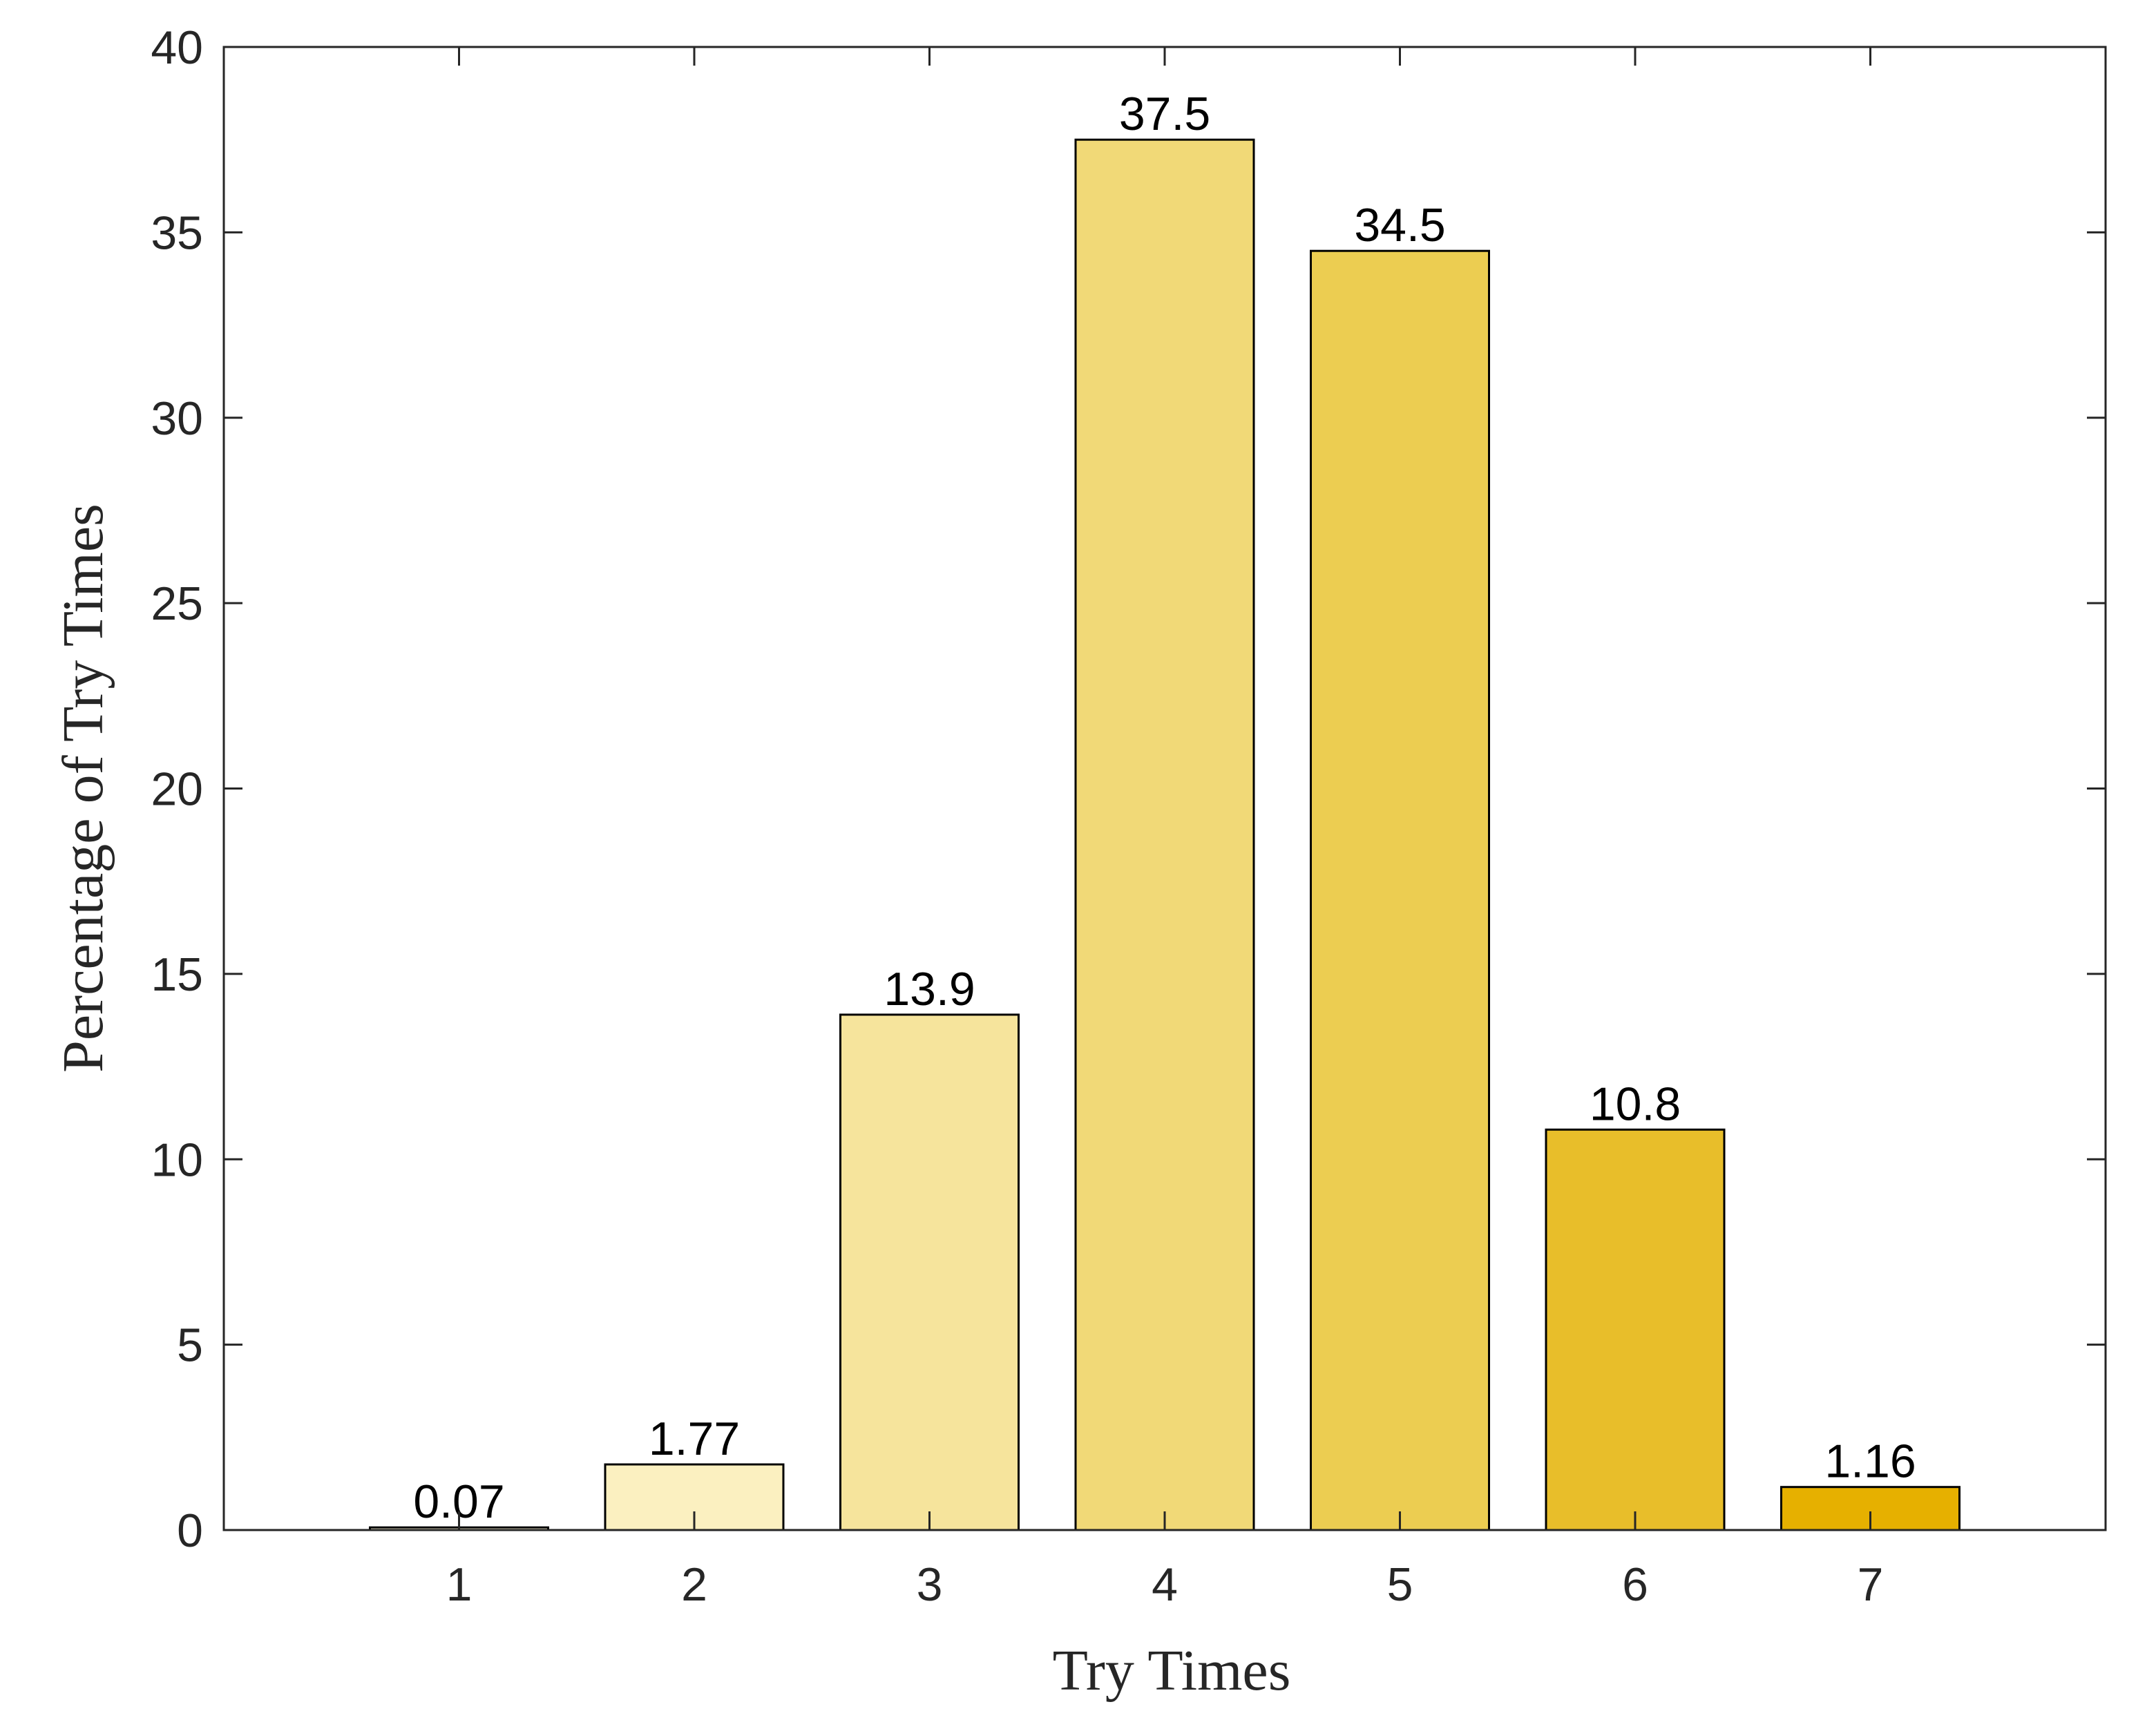 This screenshot has width=2156, height=1720. Describe the element at coordinates (177, 974) in the screenshot. I see `y-tick-label-15: 15` at that location.